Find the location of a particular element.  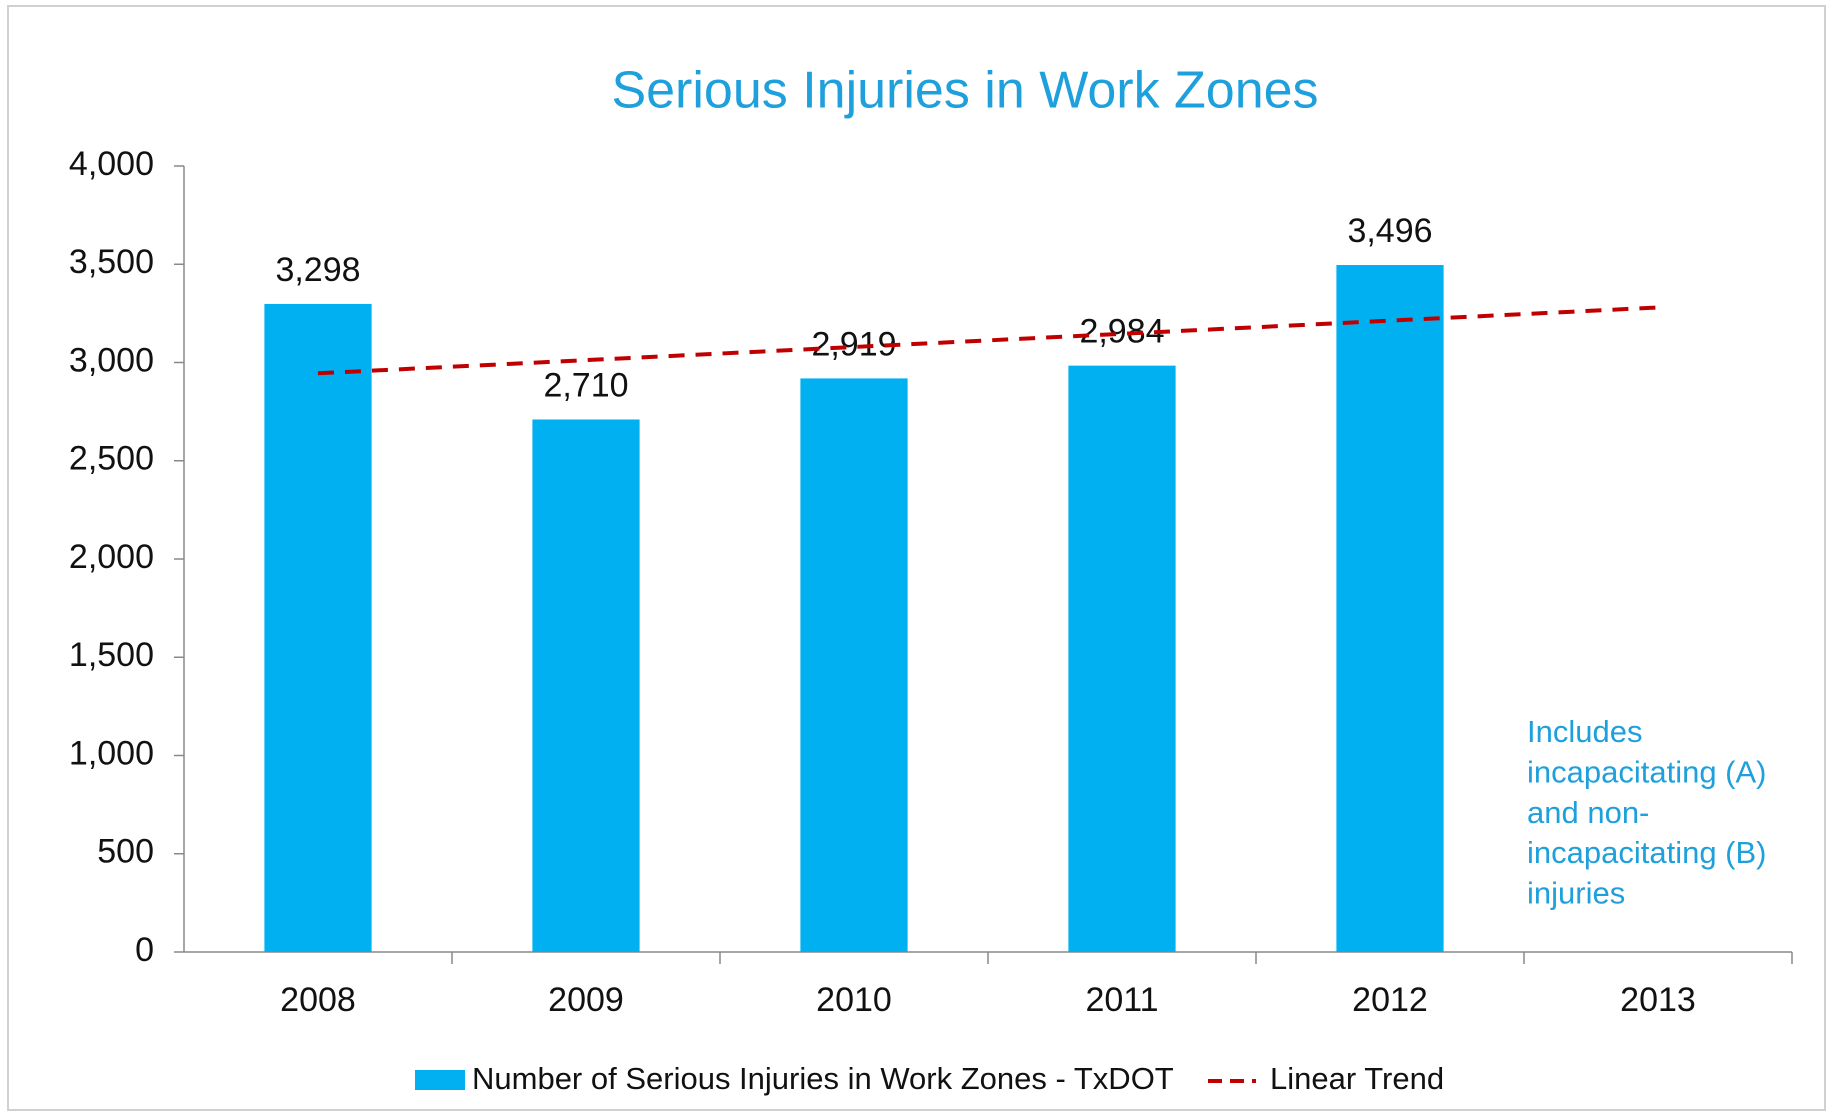

data-label: 3,496 is located at coordinates (1389, 231).